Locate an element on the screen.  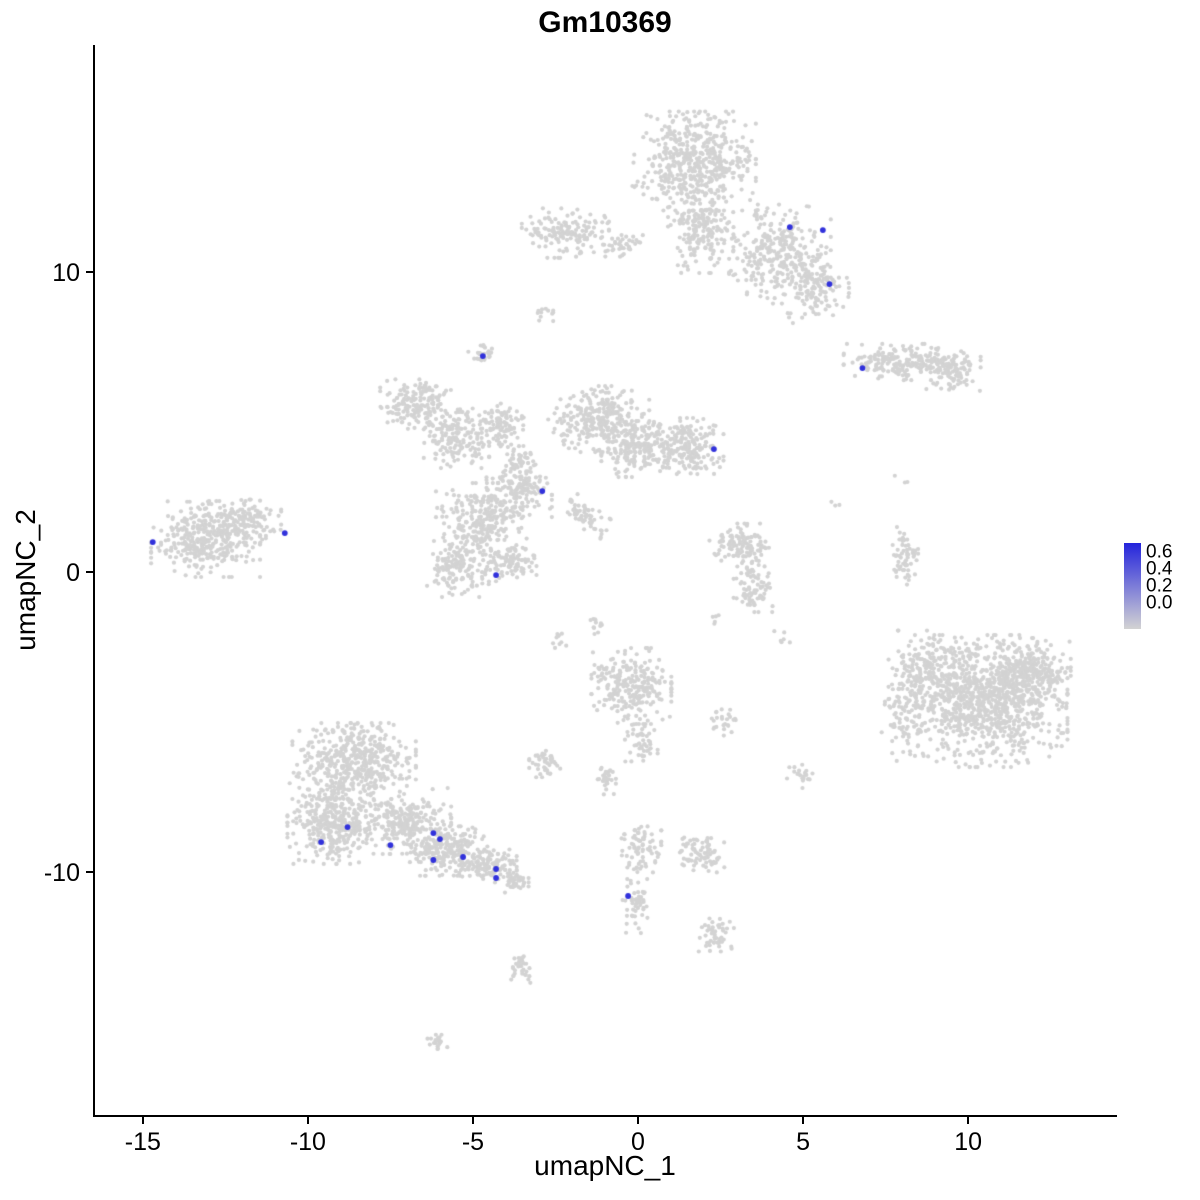
colorbar-tick-label: 0.2 is located at coordinates (1159, 586).